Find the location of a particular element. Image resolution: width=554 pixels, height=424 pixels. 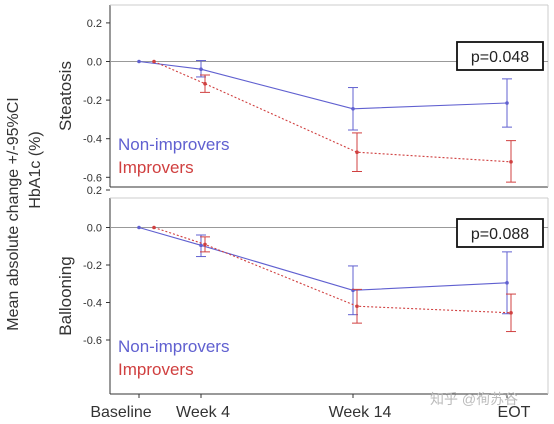

y-axis-title-line-1: Mean absolute change +/-95%CI is located at coordinates (13, 213).